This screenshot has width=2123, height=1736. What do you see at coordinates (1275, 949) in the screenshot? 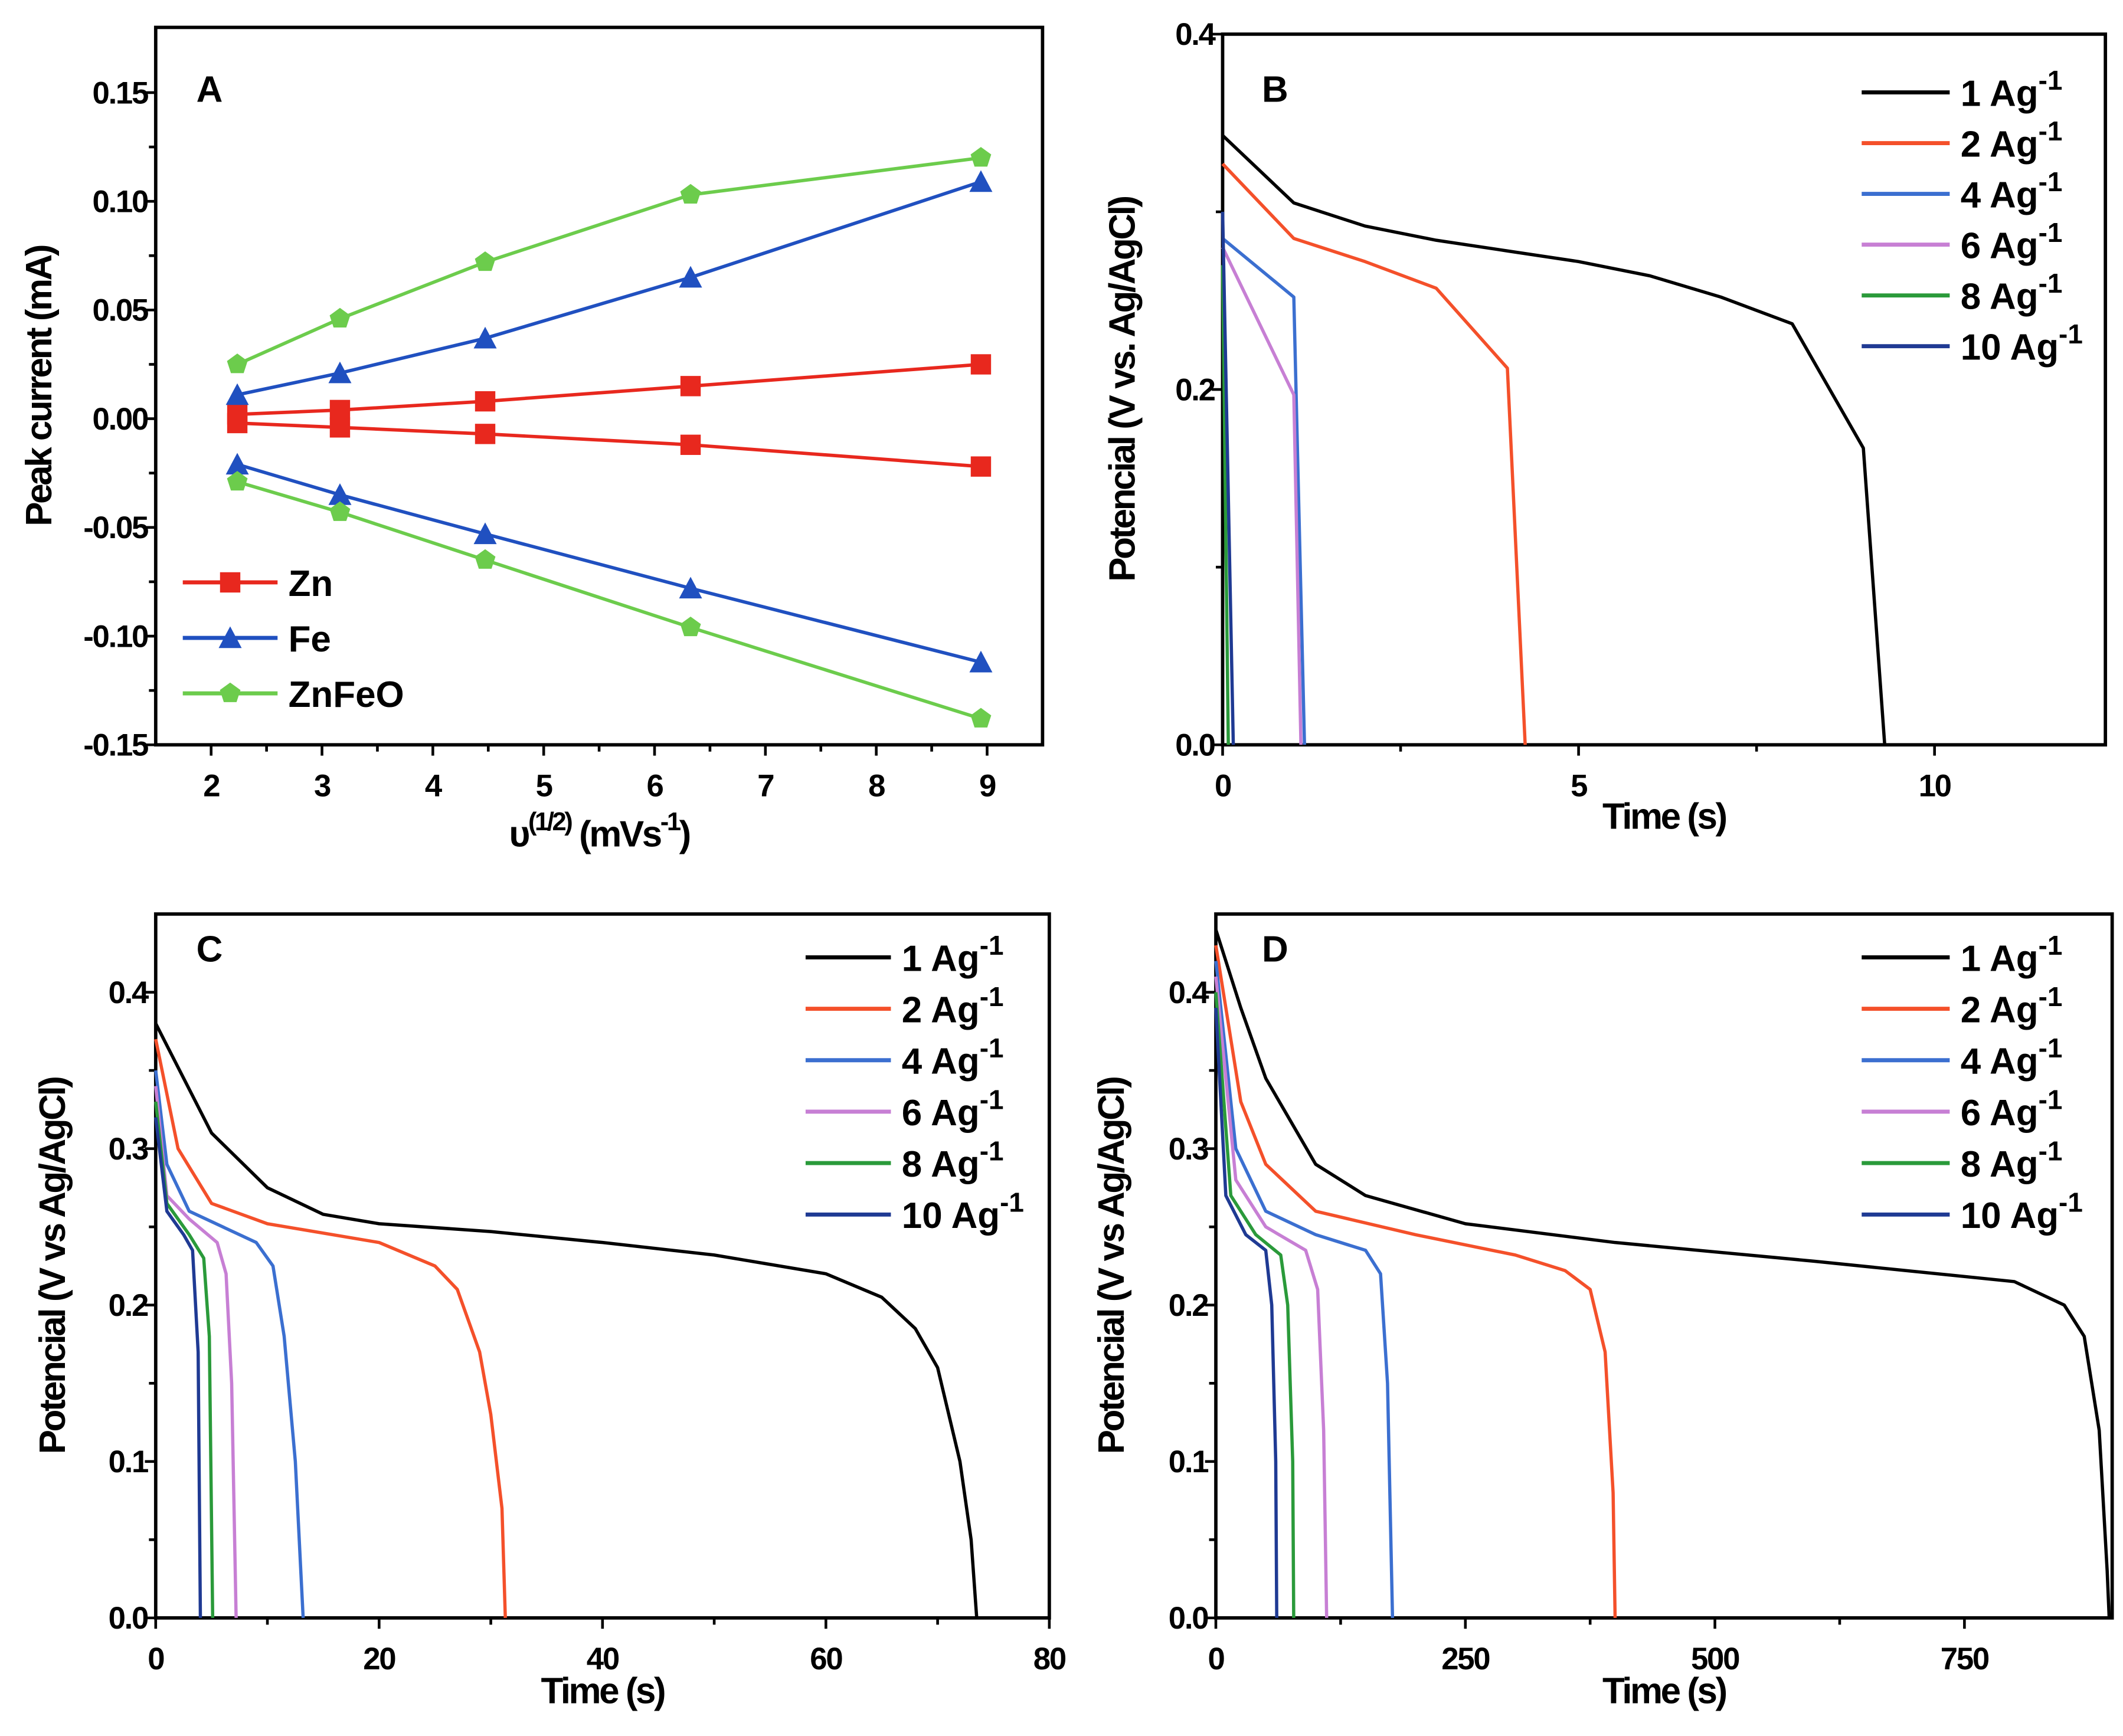
I see `panel-label: D` at bounding box center [1275, 949].